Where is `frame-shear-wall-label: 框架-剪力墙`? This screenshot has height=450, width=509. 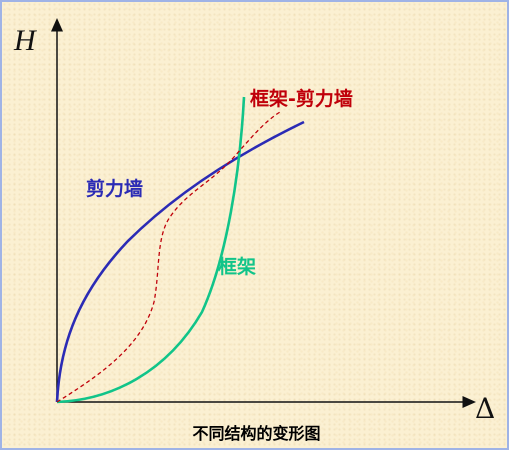
frame-shear-wall-label: 框架-剪力墙 is located at coordinates (301, 98).